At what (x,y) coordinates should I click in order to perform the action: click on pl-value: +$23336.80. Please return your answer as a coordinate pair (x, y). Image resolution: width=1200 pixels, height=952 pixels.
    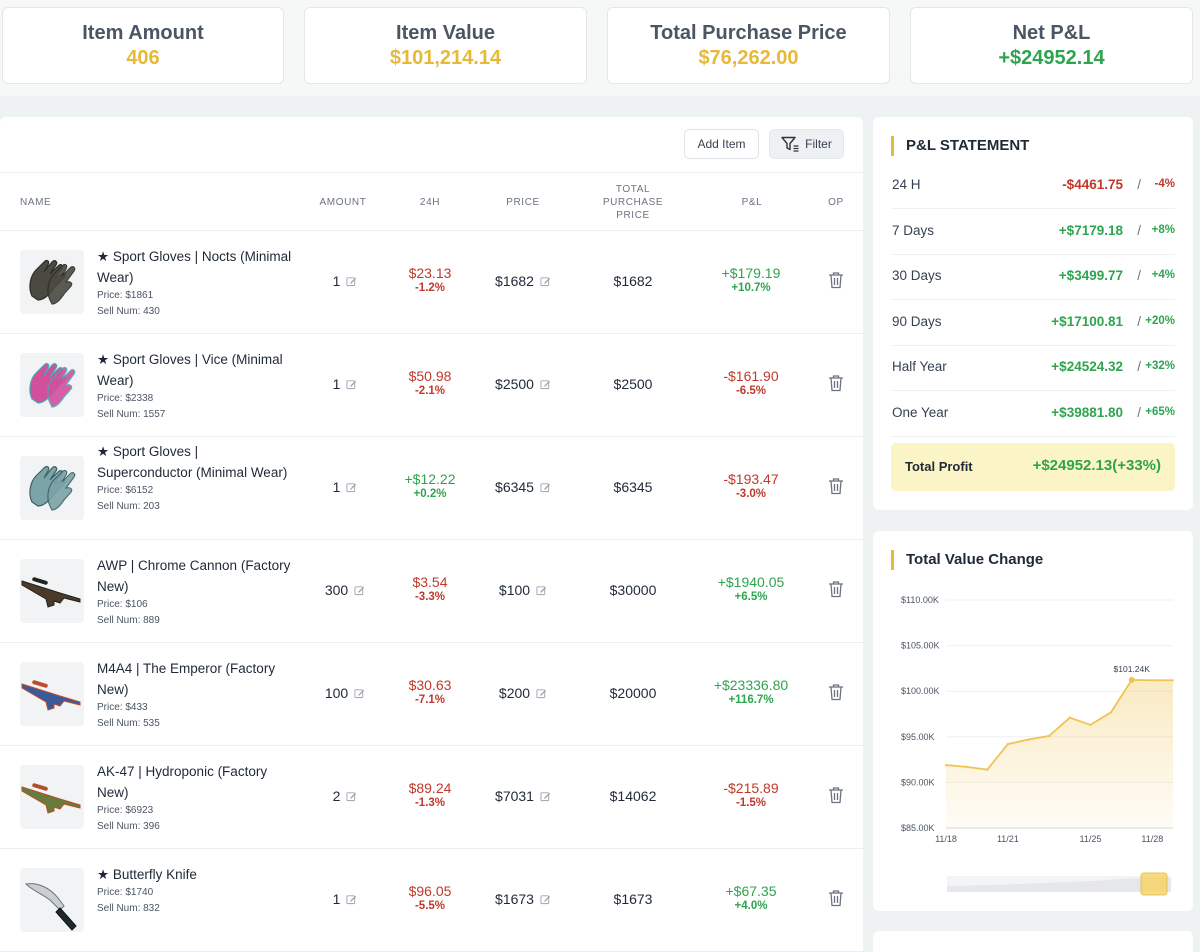
    Looking at the image, I should click on (751, 684).